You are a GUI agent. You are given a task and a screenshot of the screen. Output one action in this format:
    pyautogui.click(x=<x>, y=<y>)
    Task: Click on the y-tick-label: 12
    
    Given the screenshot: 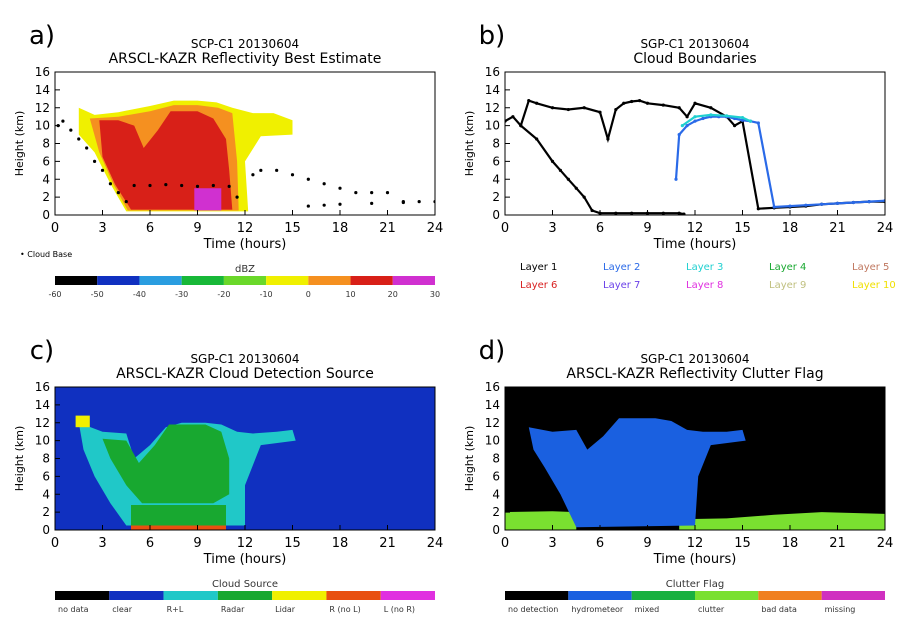 What is the action you would take?
    pyautogui.click(x=42, y=108)
    